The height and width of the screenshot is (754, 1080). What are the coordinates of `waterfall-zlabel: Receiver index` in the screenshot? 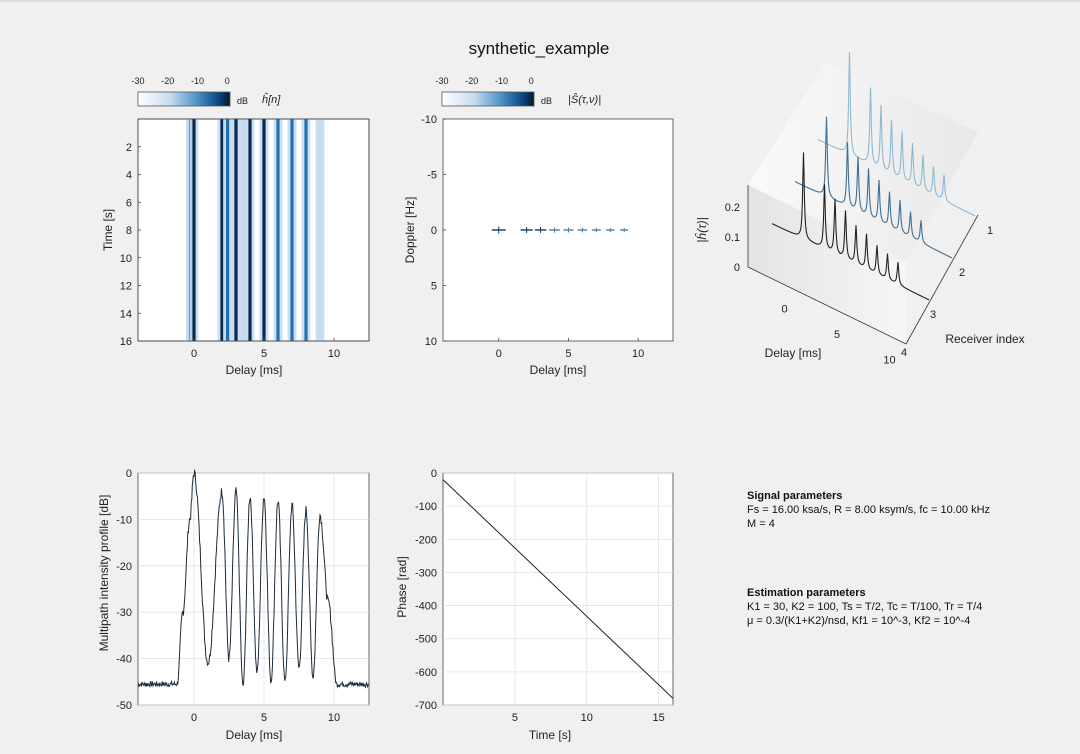 It's located at (984, 339).